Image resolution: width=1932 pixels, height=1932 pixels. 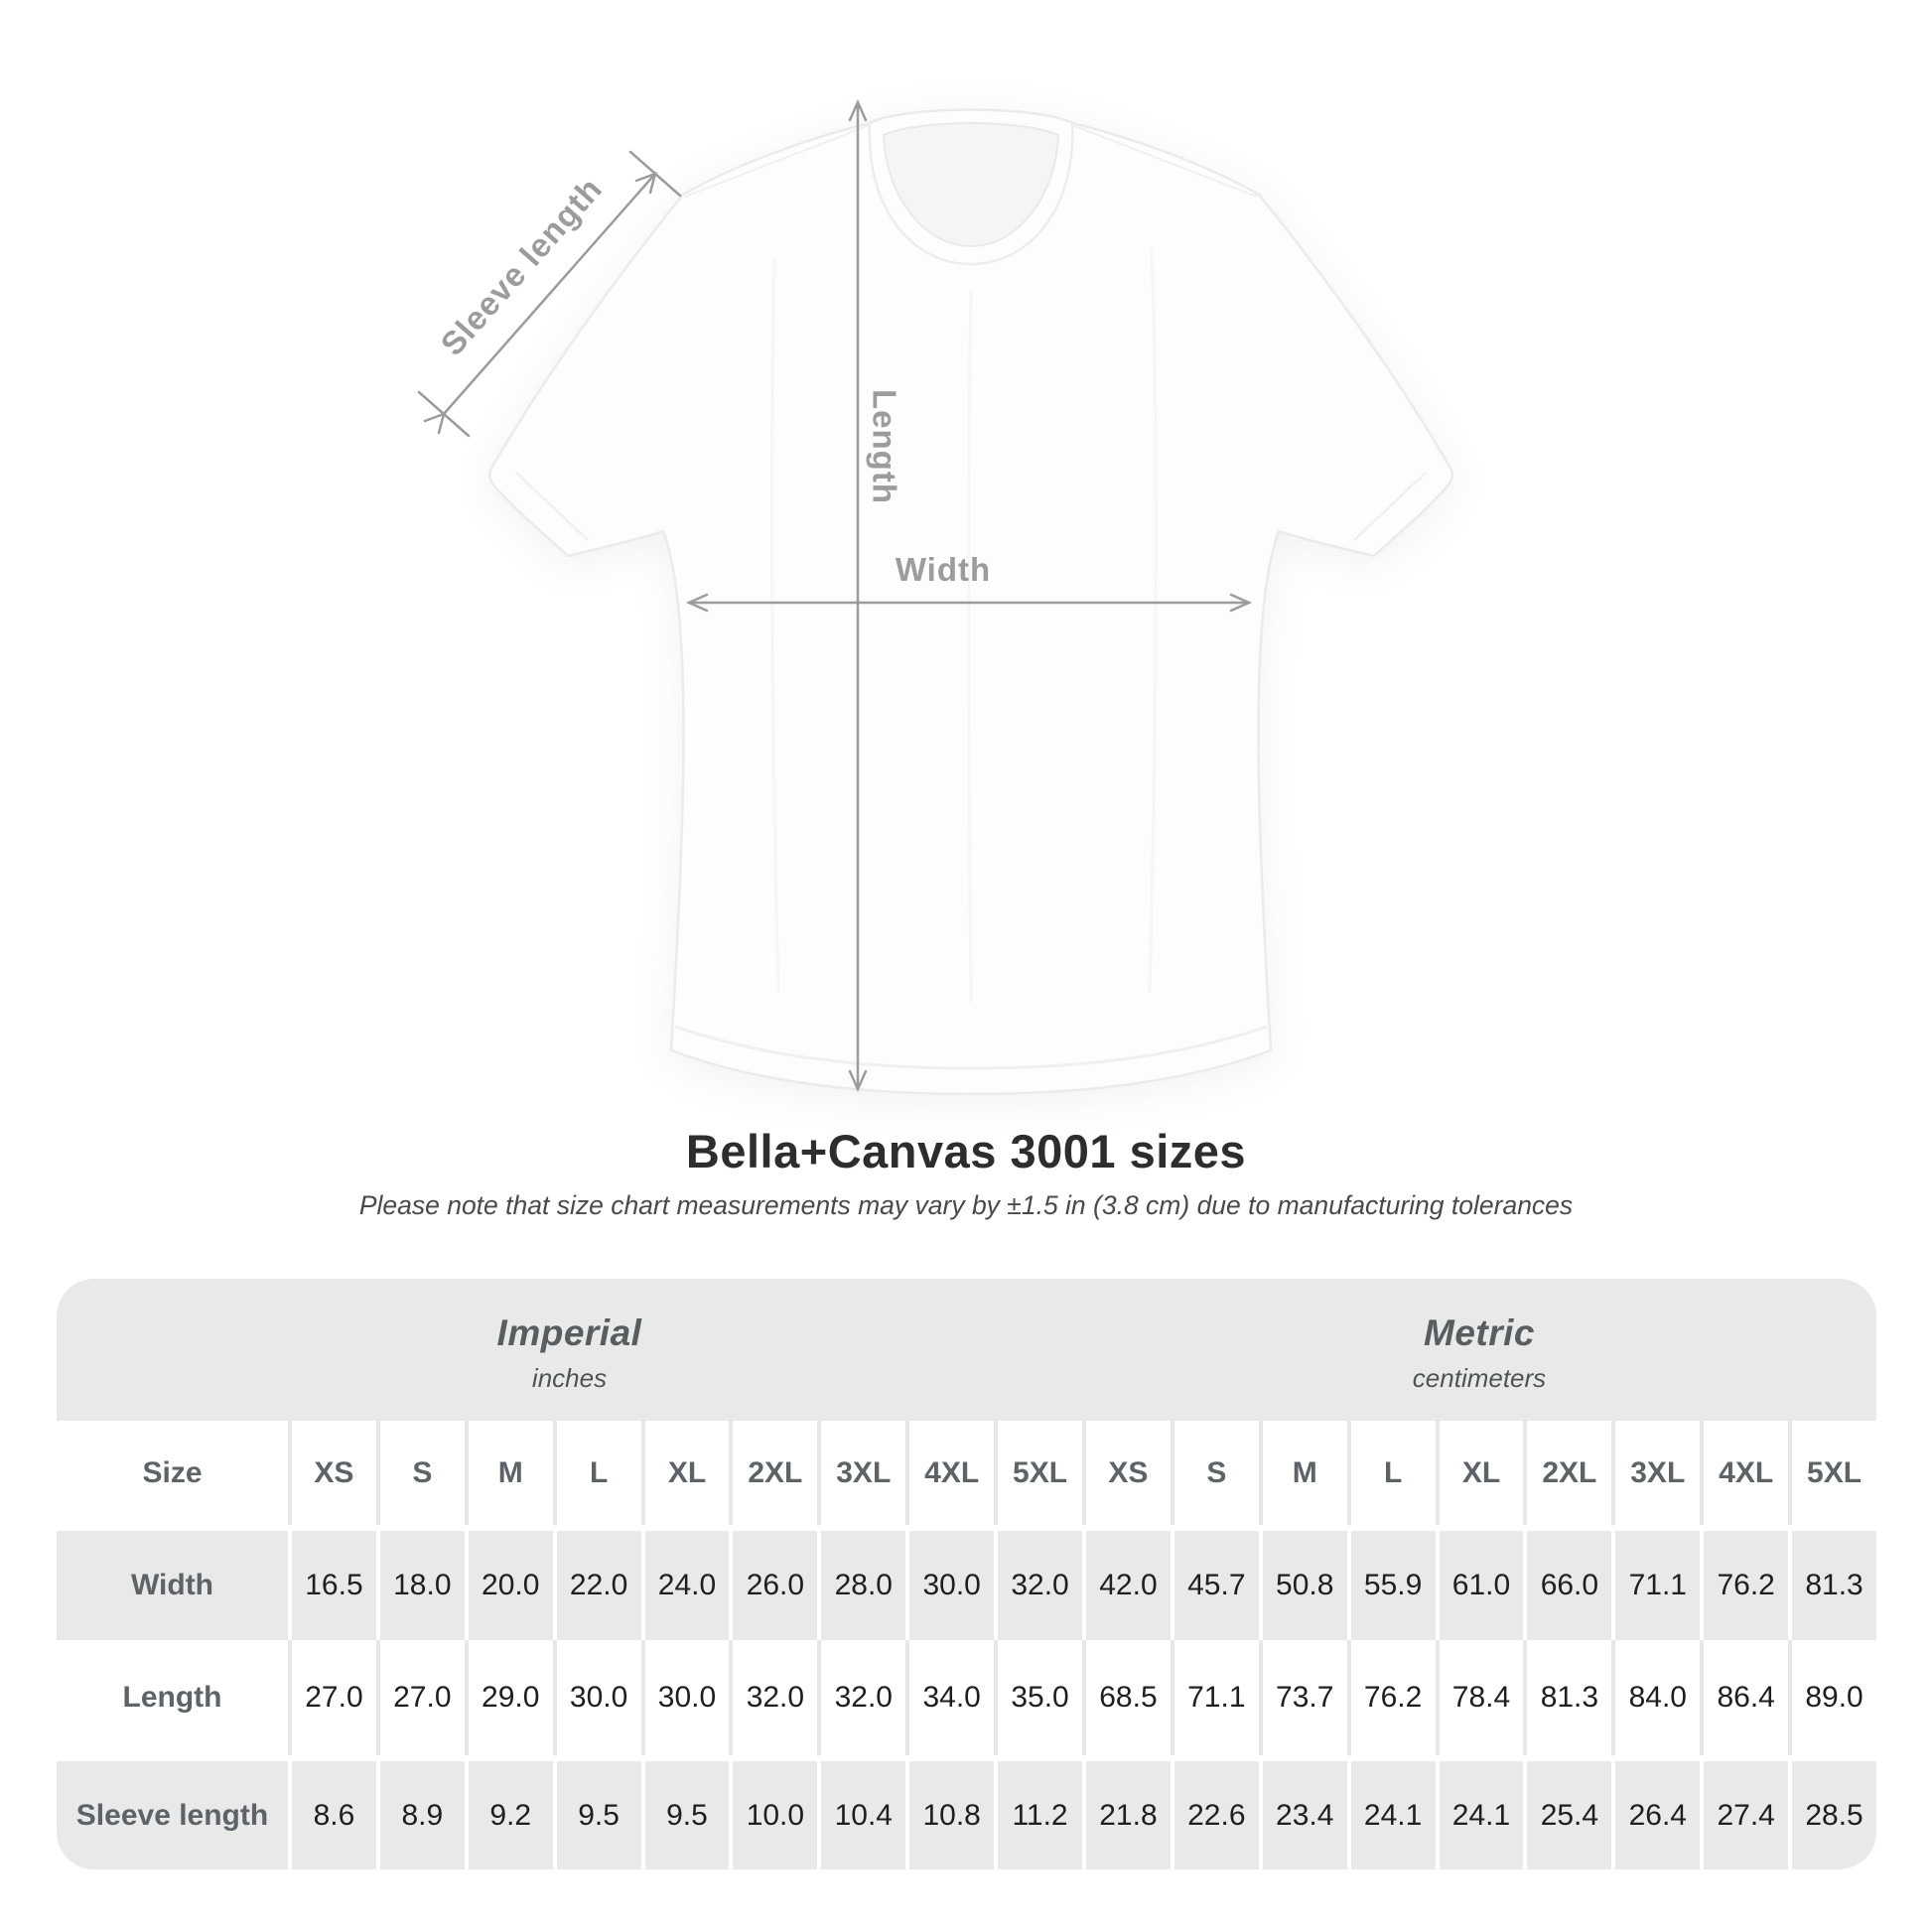 I want to click on width-arrowhead-left, so click(x=697, y=603).